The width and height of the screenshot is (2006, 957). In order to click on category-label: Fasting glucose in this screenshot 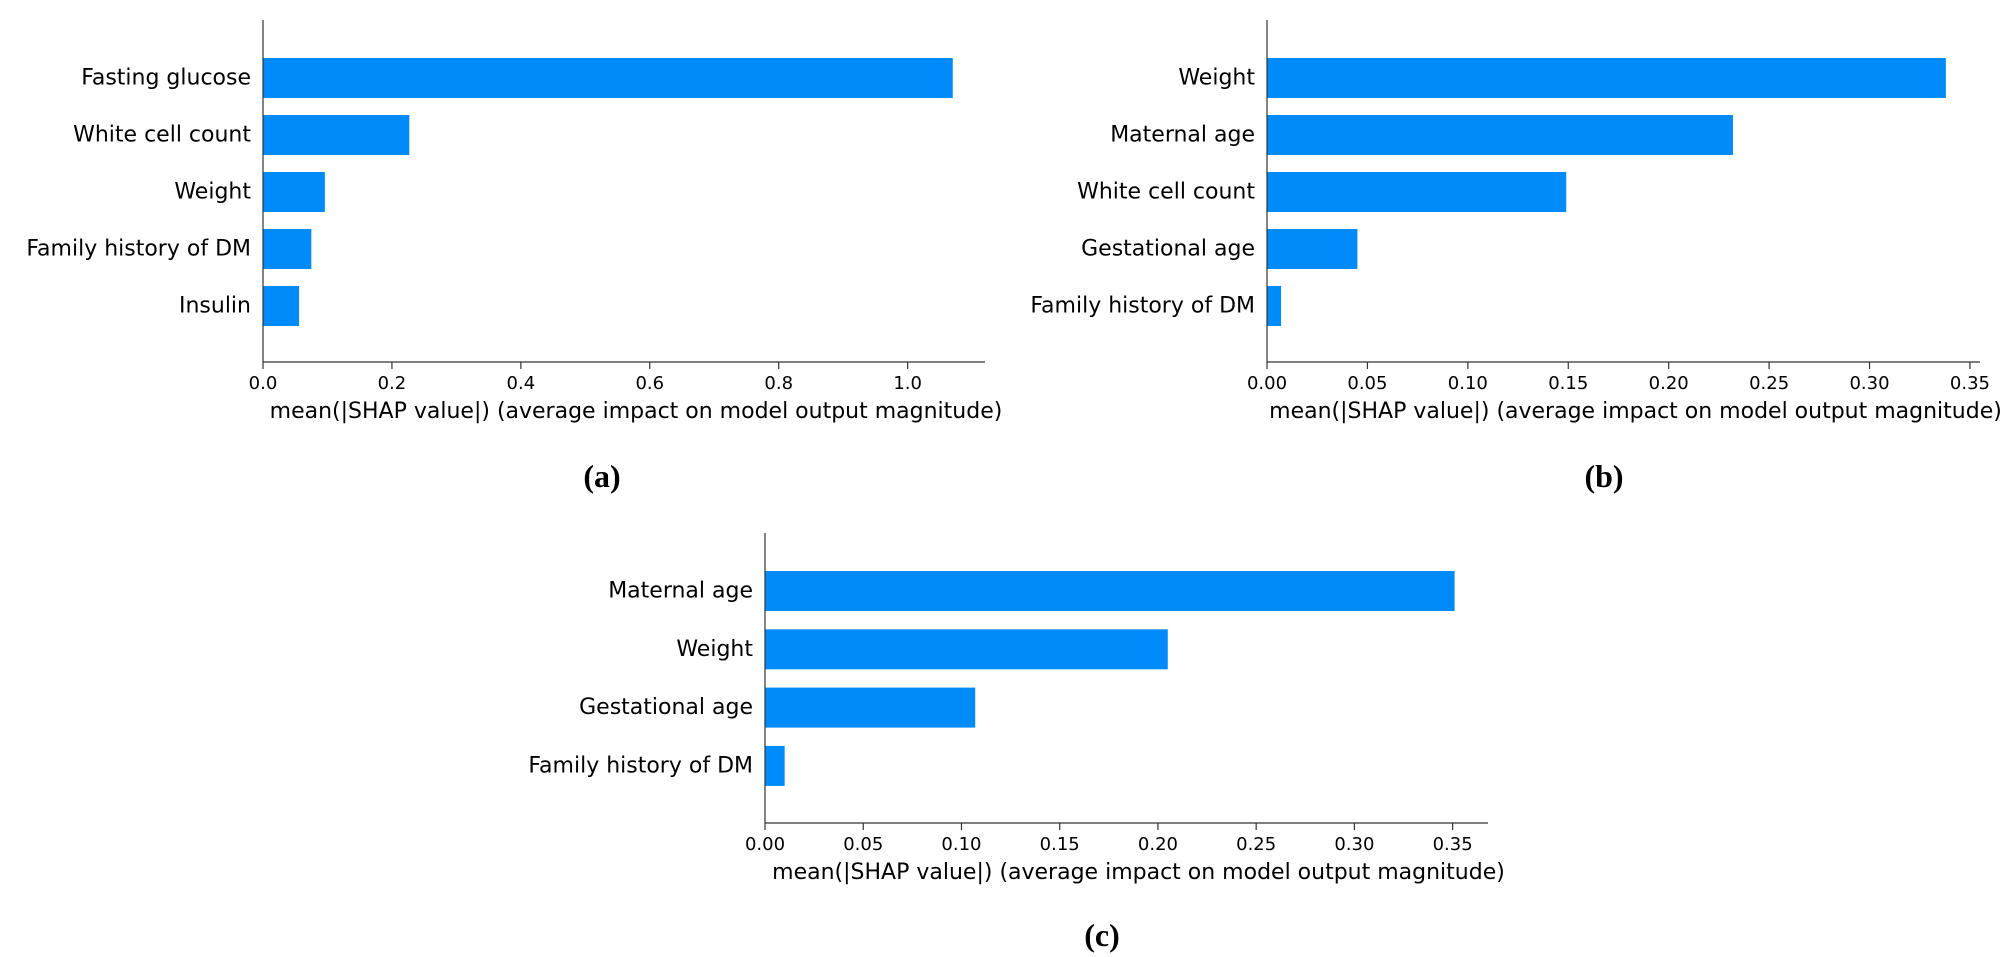, I will do `click(166, 78)`.